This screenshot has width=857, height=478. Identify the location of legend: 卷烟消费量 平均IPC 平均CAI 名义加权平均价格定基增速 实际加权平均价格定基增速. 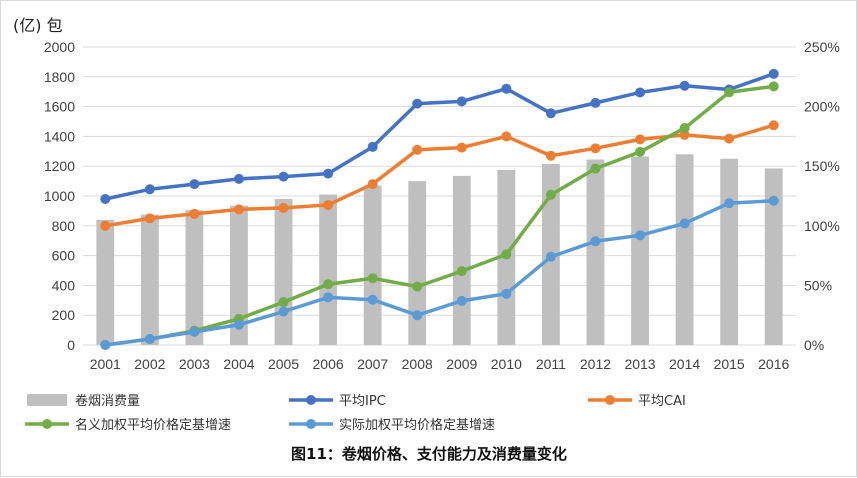
(355, 413).